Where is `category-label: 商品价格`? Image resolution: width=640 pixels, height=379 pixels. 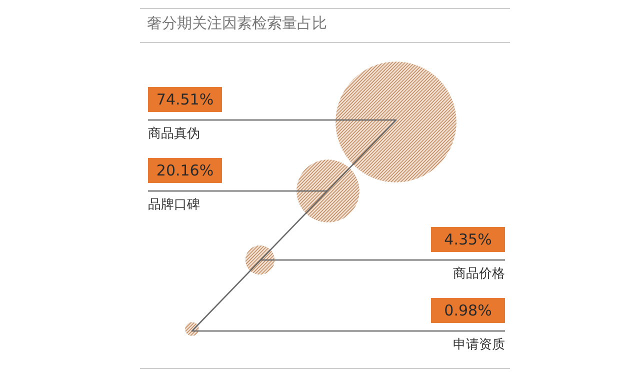 category-label: 商品价格 is located at coordinates (479, 274).